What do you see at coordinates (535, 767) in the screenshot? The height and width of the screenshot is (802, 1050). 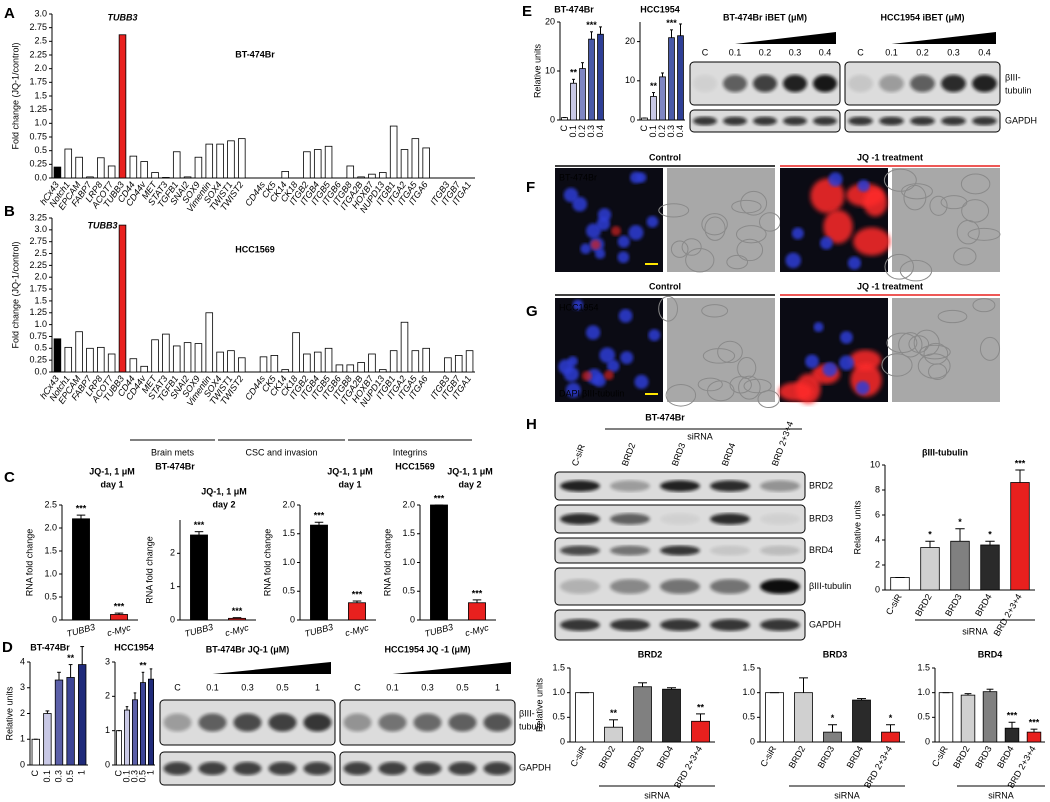 I see `row-label: GAPDH` at bounding box center [535, 767].